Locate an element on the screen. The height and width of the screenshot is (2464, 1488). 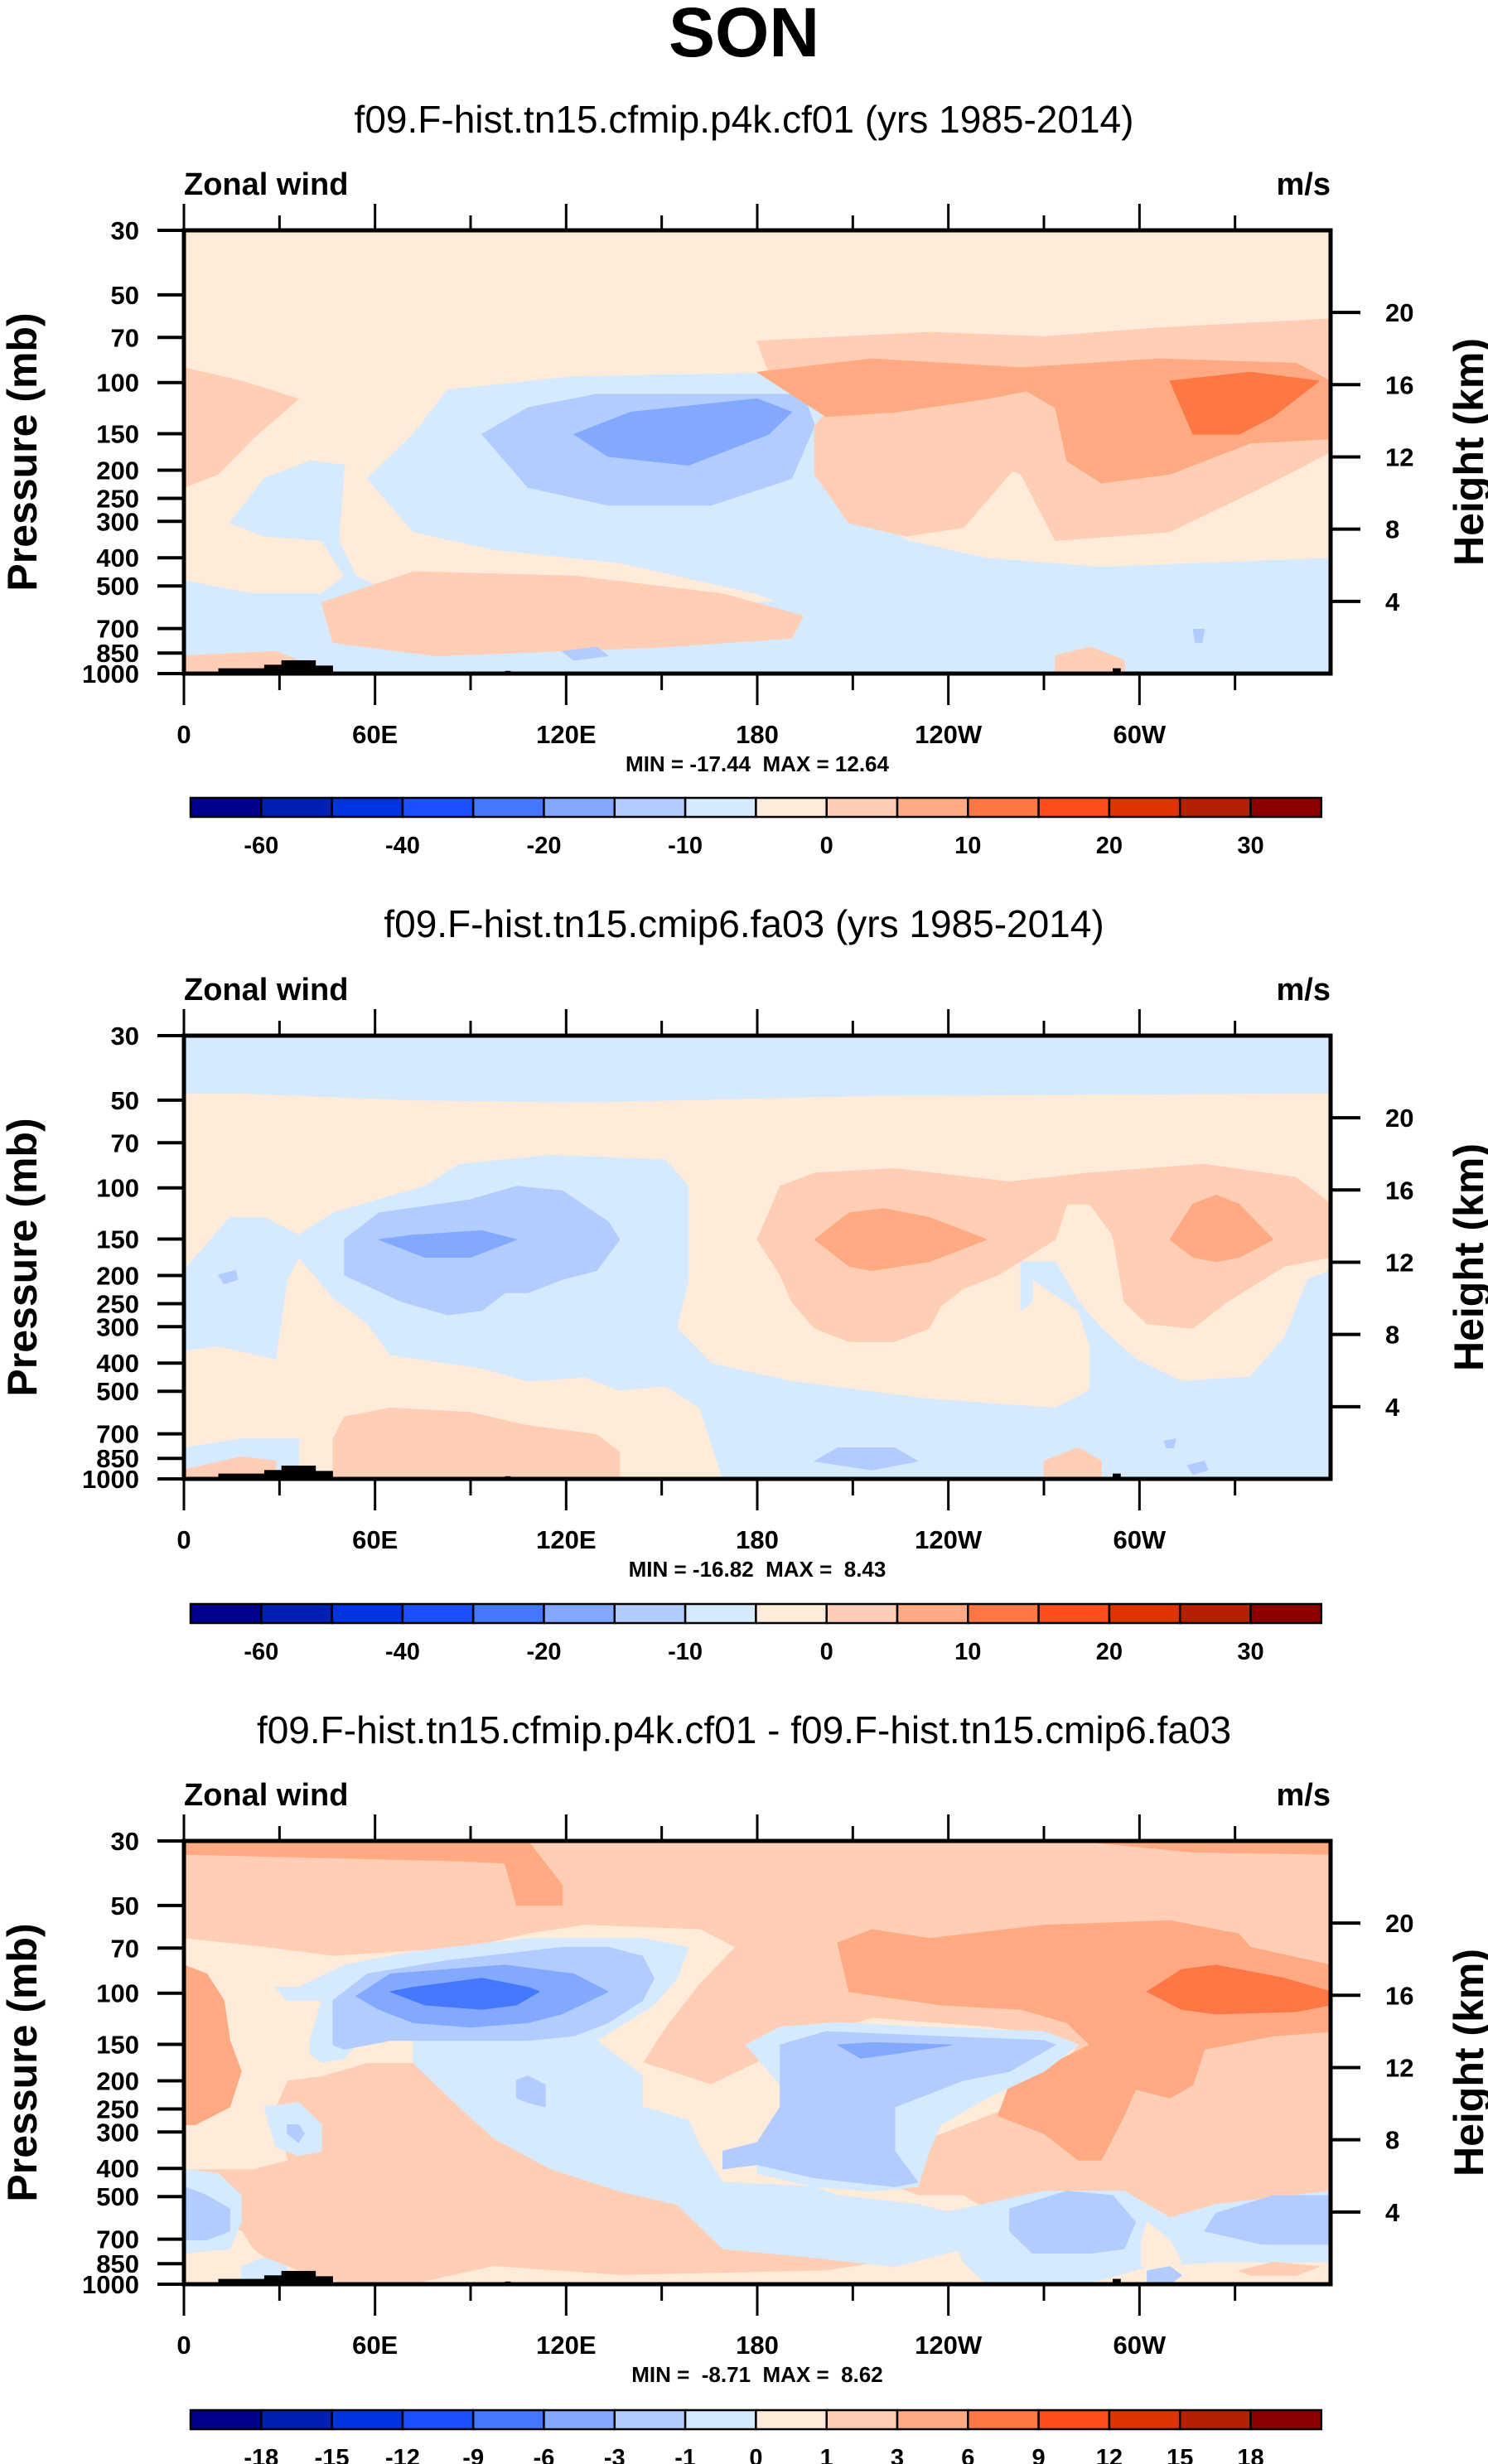
x-tick-label: 120E is located at coordinates (566, 2345).